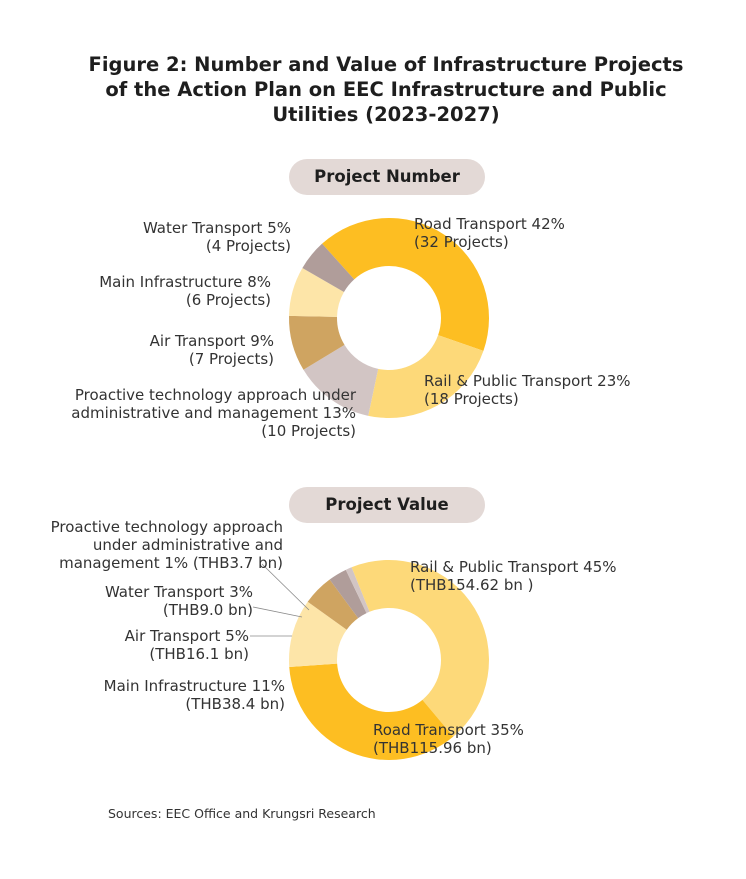  Describe the element at coordinates (187, 636) in the screenshot. I see `label-line: Air Transport 5%` at that location.